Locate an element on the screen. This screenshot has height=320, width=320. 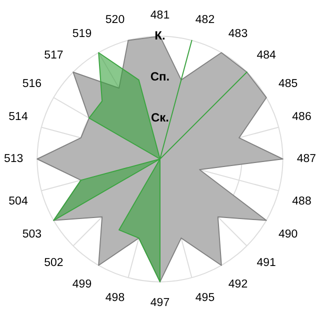
spoke-label: 491 is located at coordinates (266, 262).